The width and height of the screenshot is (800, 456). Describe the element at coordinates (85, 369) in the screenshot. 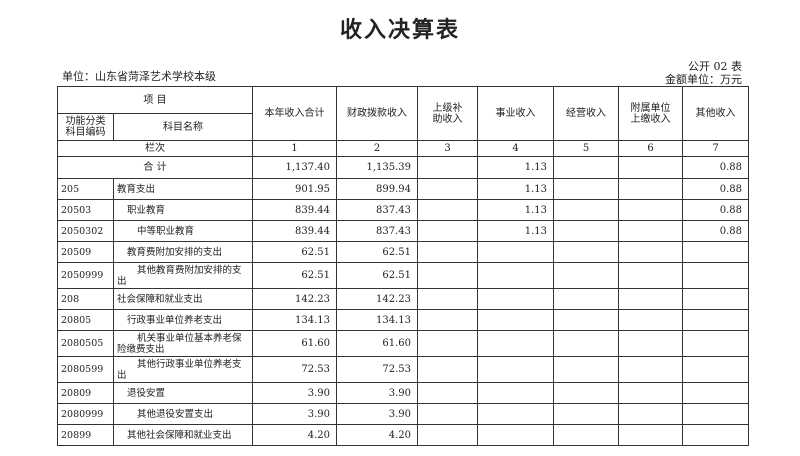

I see `row-code: 2080599` at that location.